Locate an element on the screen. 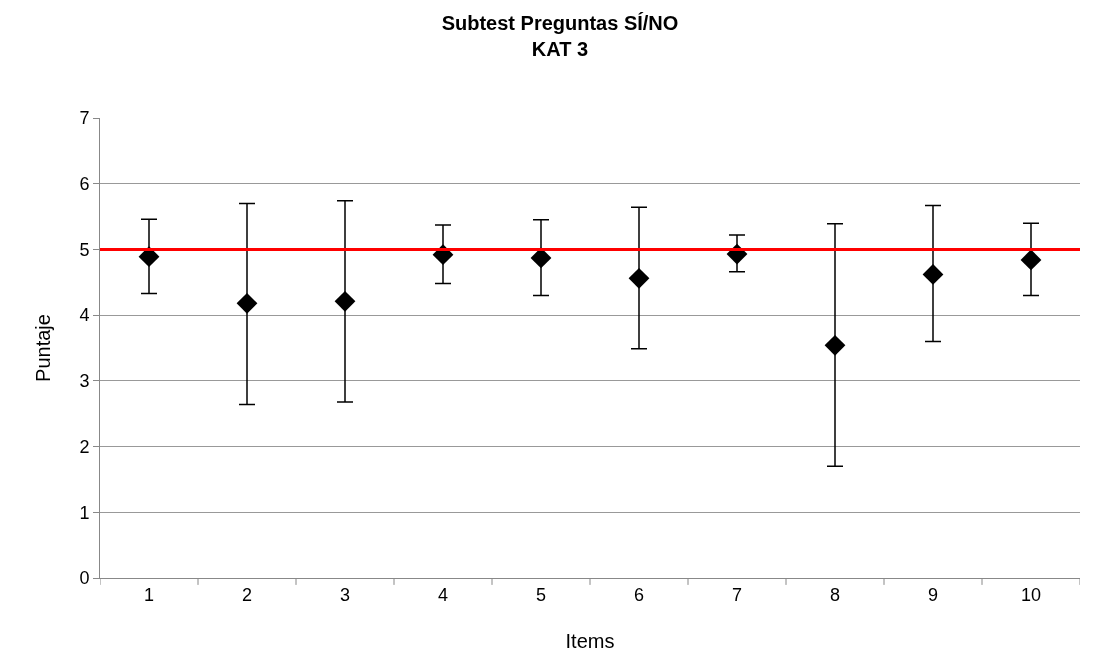  y-tick-label: 1 is located at coordinates (84, 512).